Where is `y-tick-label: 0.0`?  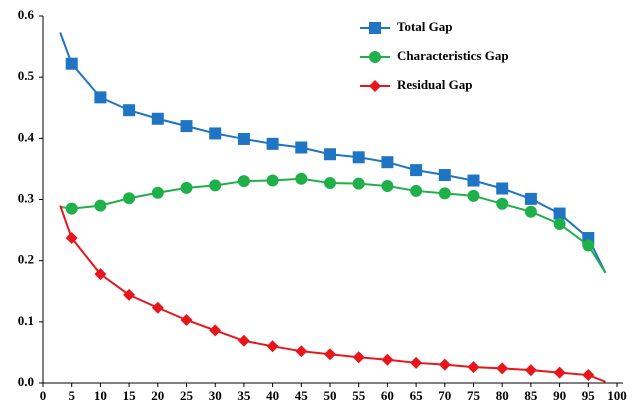
y-tick-label: 0.0 is located at coordinates (26, 381).